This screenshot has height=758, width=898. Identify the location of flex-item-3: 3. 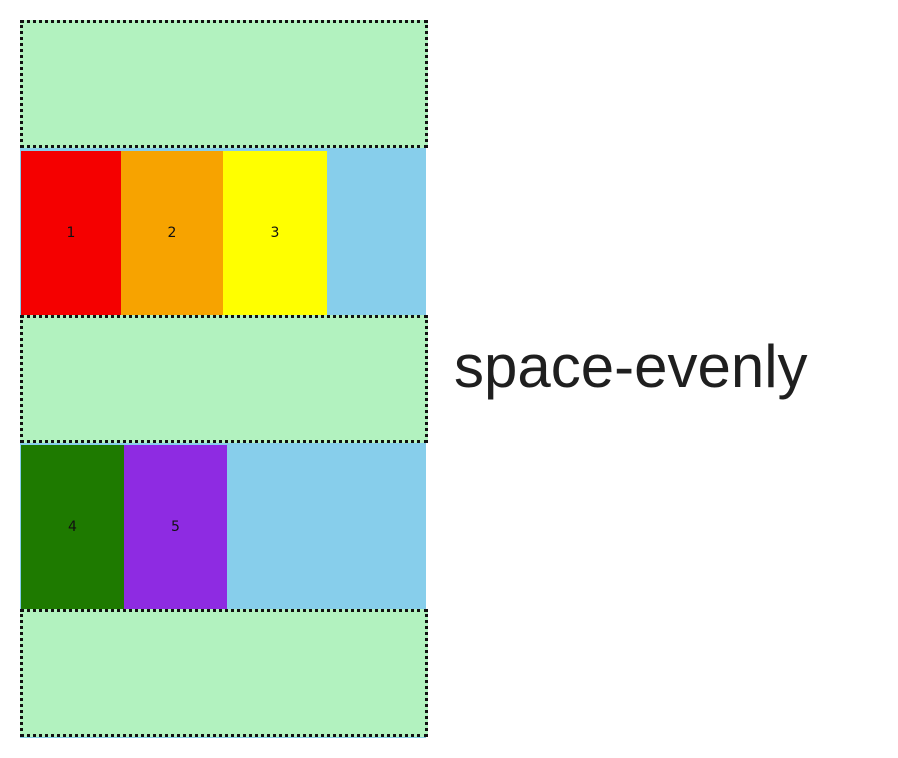
(275, 233).